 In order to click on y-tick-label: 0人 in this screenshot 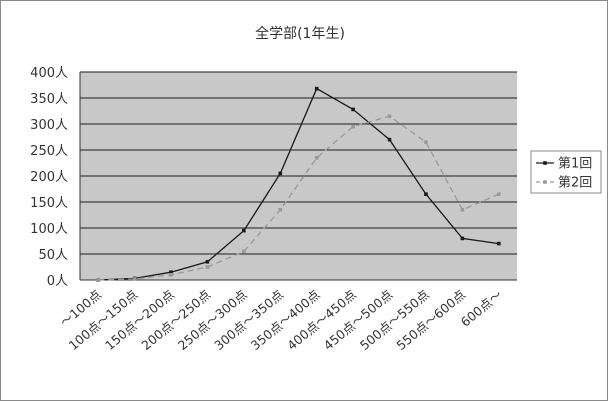, I will do `click(57, 281)`.